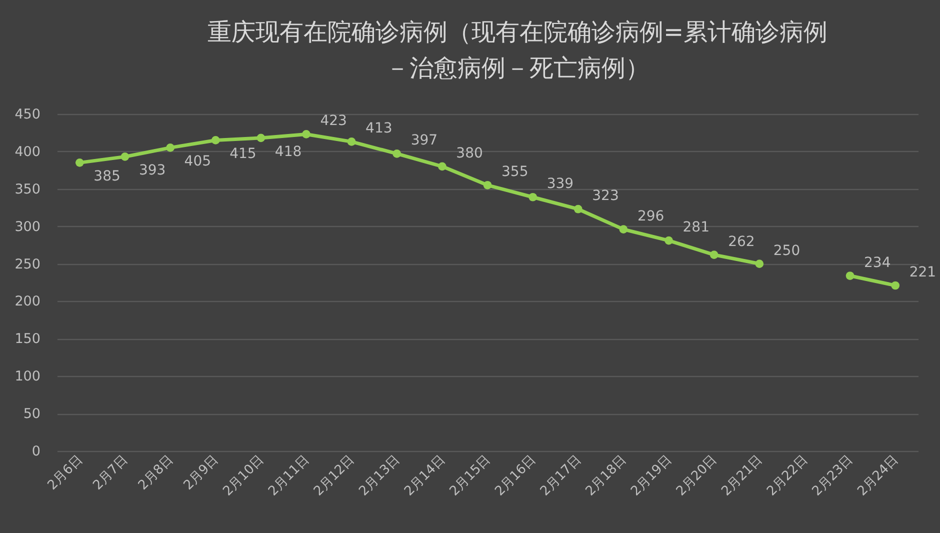 The image size is (940, 533). I want to click on x-tick-label: 2月8日, so click(156, 473).